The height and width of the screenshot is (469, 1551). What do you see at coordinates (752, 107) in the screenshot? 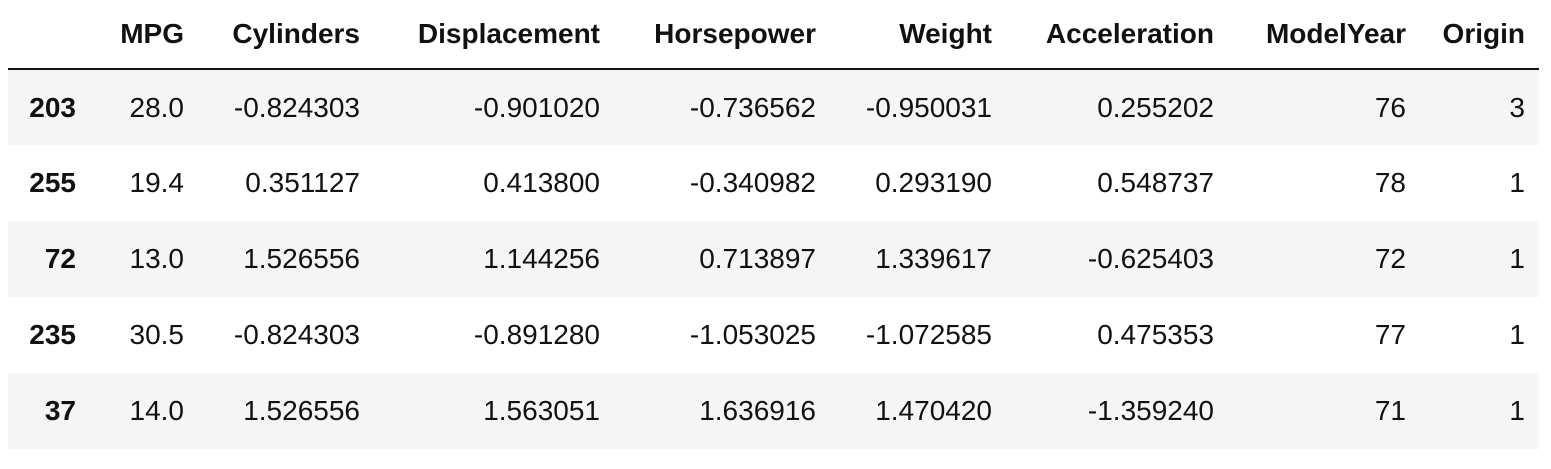
I see `cell-horsepower: -0.736562` at bounding box center [752, 107].